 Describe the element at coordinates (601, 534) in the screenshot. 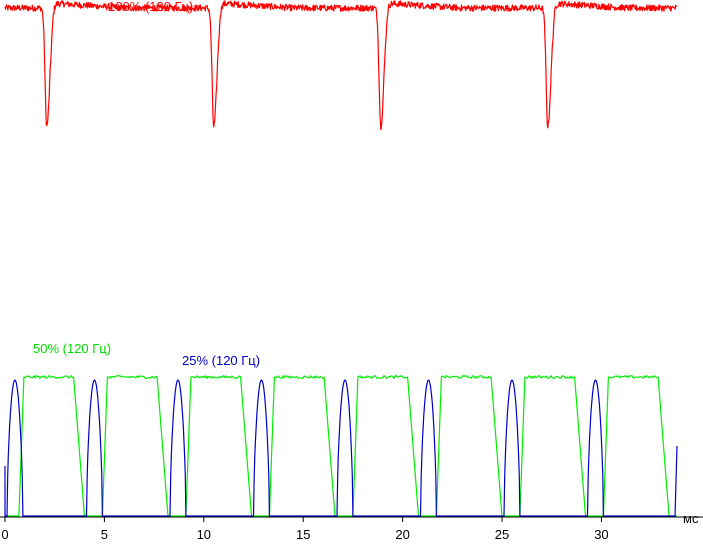

I see `x-tick-label: 30` at that location.